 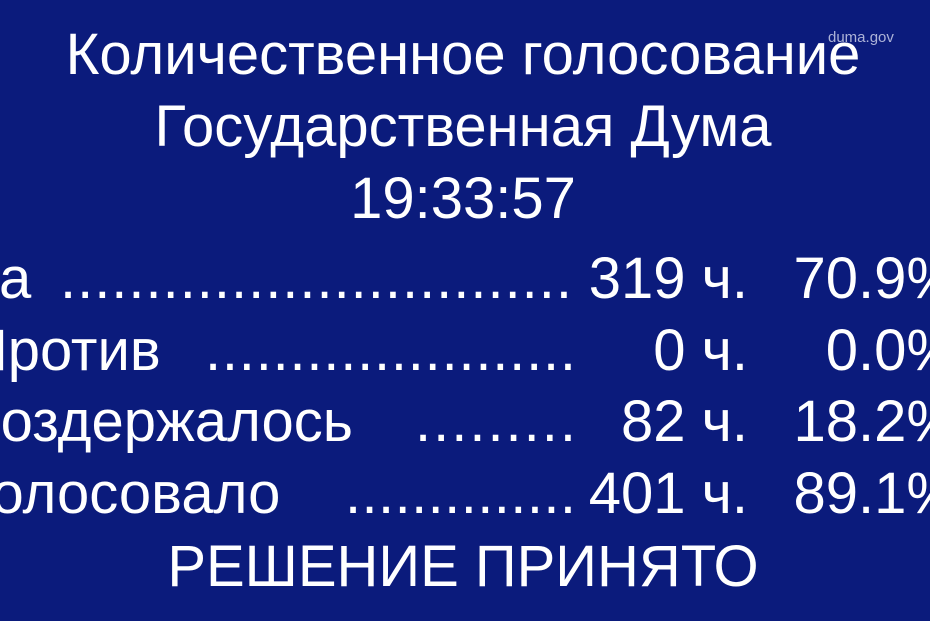 I want to click on vote-count: 319 ч., so click(x=668, y=278).